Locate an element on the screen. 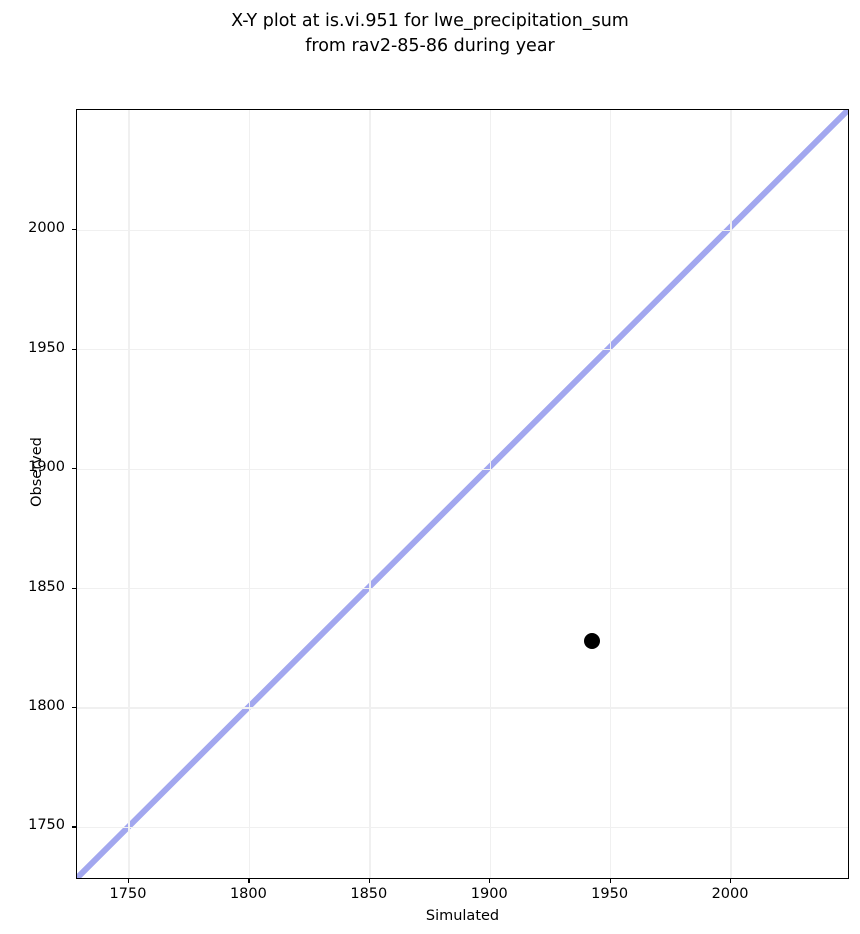 The width and height of the screenshot is (860, 934). y-axis-tick-label: 1750 is located at coordinates (46, 825).